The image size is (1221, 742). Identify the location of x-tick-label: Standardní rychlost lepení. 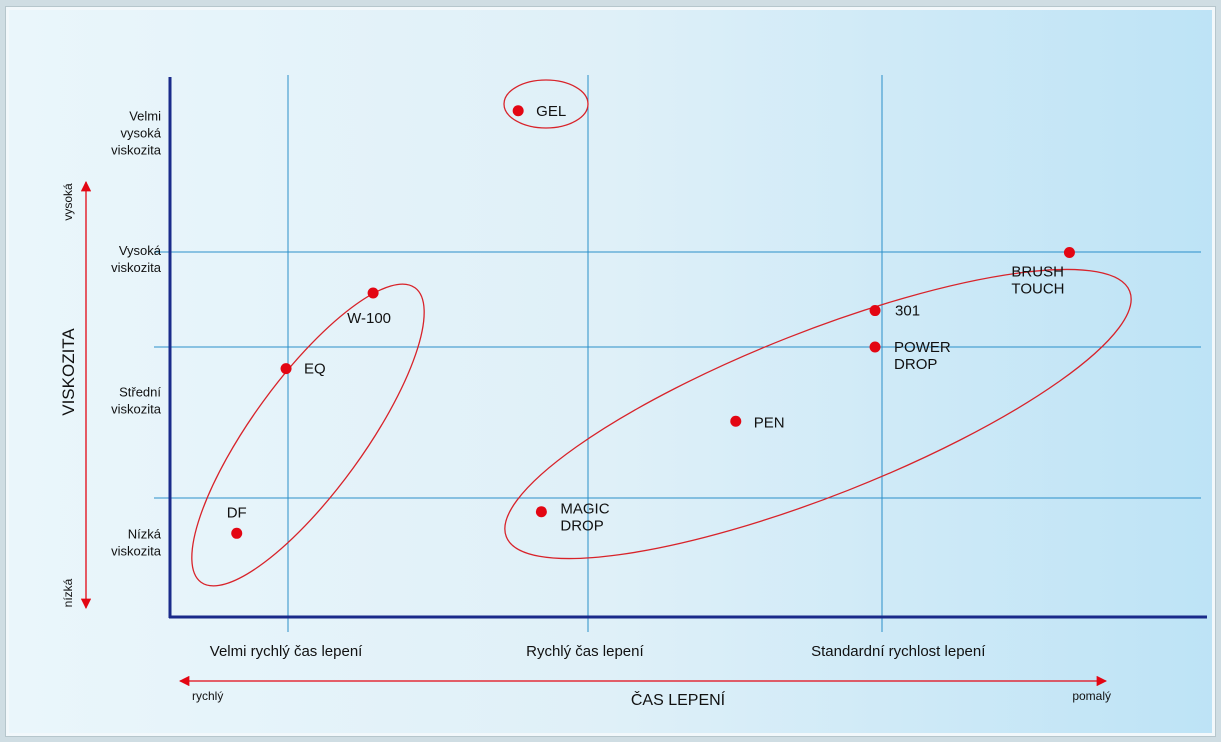
(898, 651).